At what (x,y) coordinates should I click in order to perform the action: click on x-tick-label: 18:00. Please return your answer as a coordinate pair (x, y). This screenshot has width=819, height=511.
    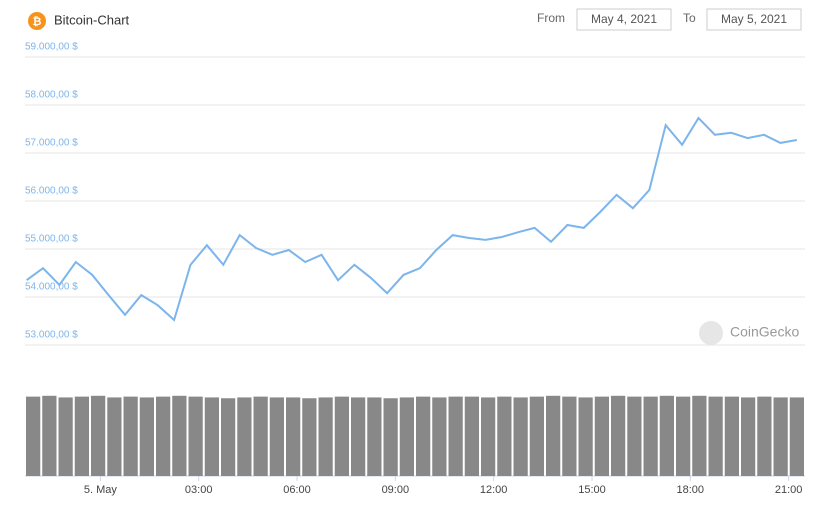
    Looking at the image, I should click on (691, 490).